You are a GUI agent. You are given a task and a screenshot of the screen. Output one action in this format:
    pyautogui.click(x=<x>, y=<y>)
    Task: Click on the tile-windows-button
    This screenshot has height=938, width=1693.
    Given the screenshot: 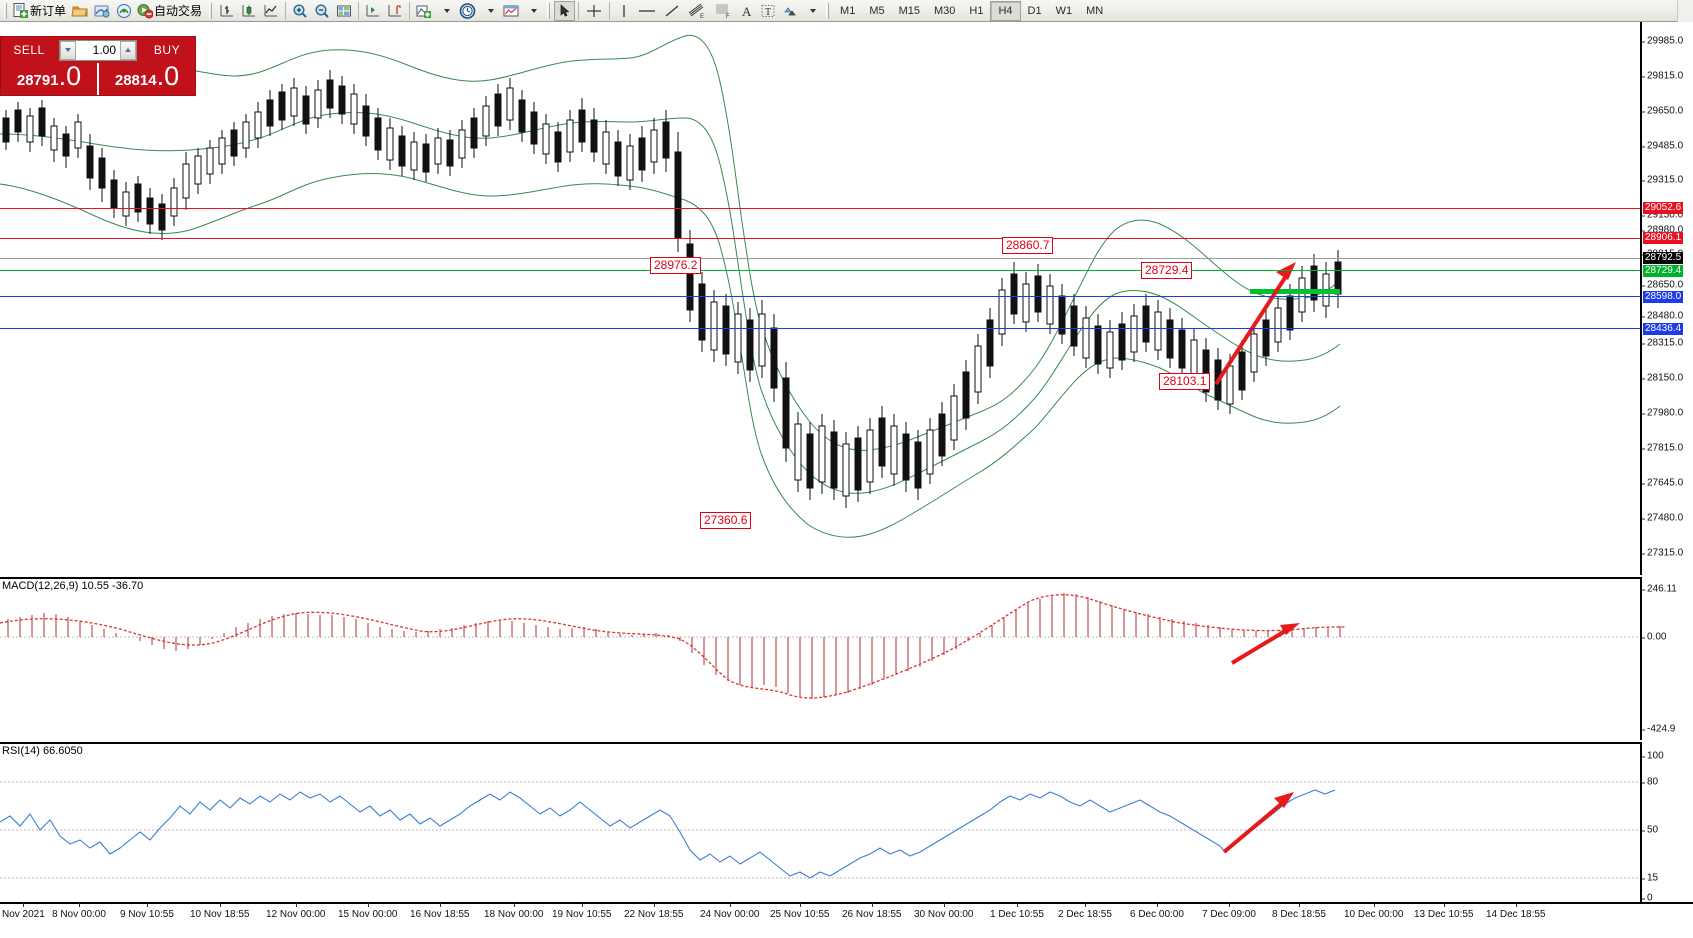 What is the action you would take?
    pyautogui.click(x=344, y=11)
    